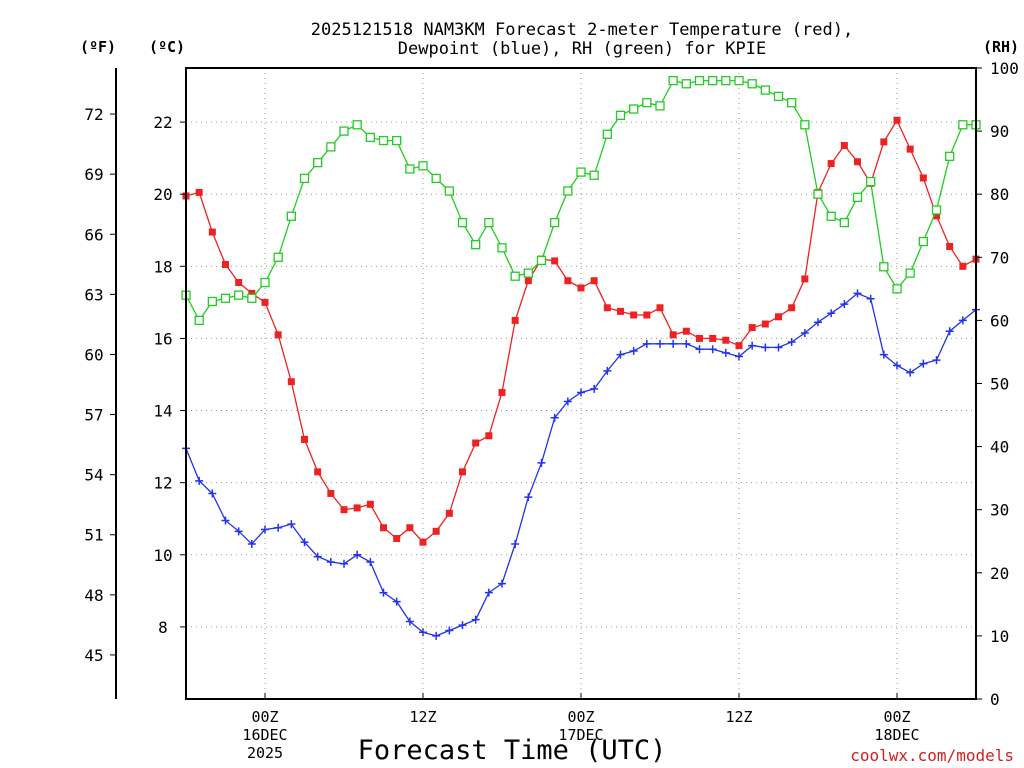 This screenshot has height=768, width=1024. Describe the element at coordinates (738, 717) in the screenshot. I see `x-tick-label: 12Z` at that location.